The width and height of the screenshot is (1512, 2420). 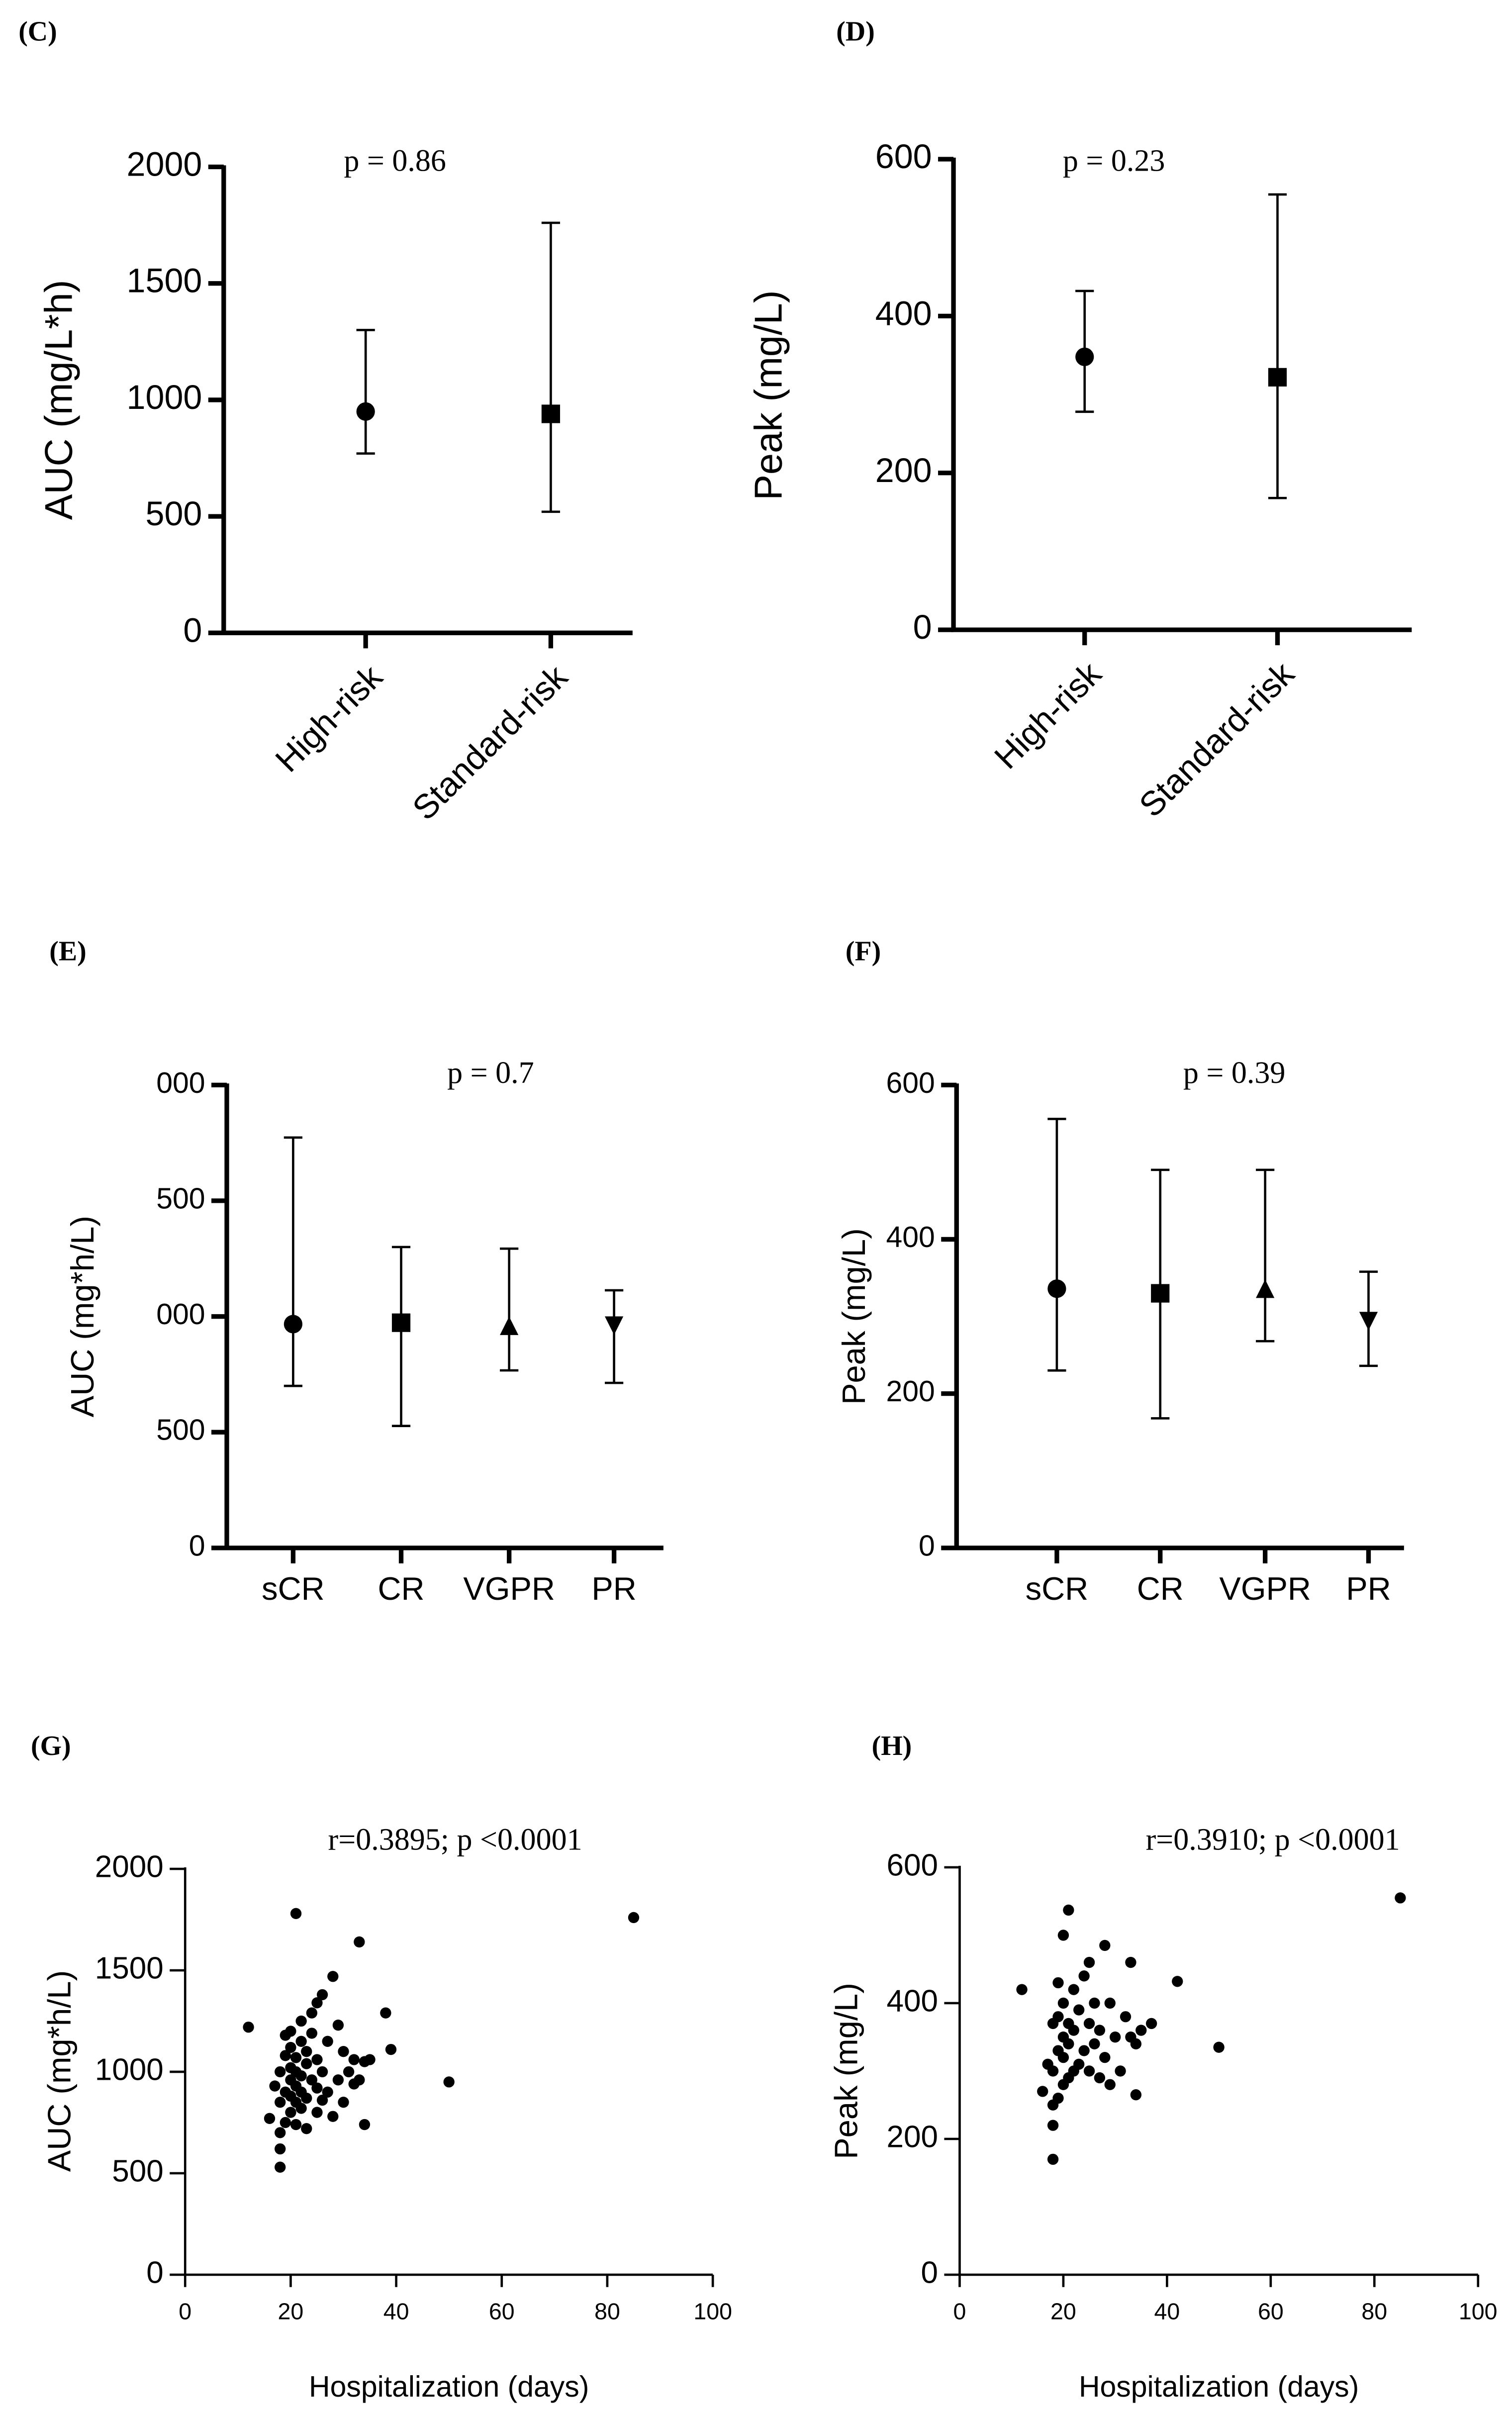 What do you see at coordinates (185, 2312) in the screenshot?
I see `x-tick-label: 0` at bounding box center [185, 2312].